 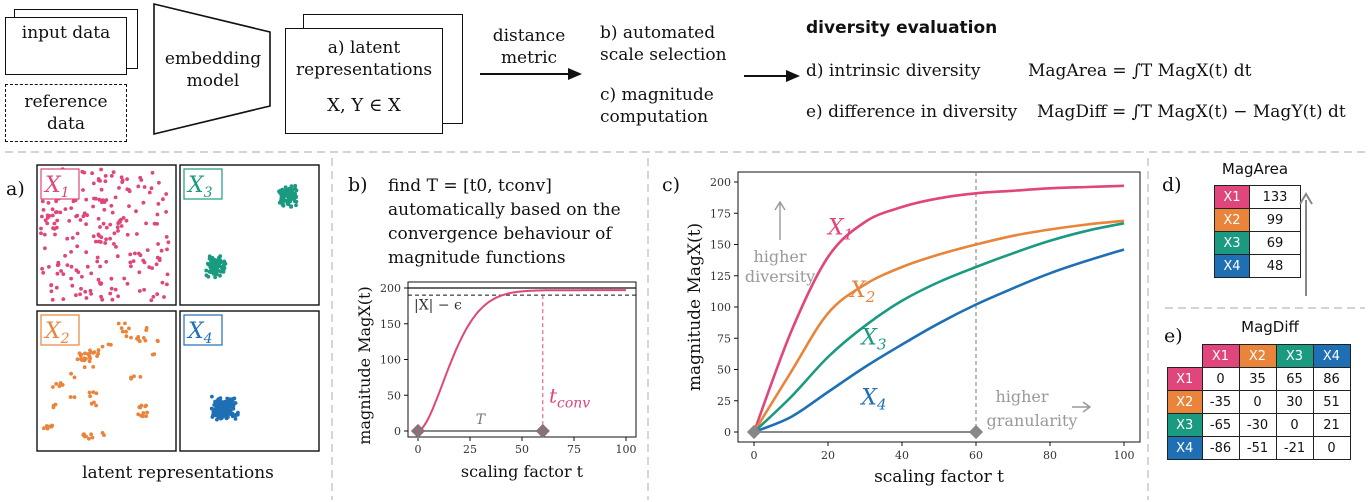 What do you see at coordinates (358, 185) in the screenshot?
I see `panel-b-label: b)` at bounding box center [358, 185].